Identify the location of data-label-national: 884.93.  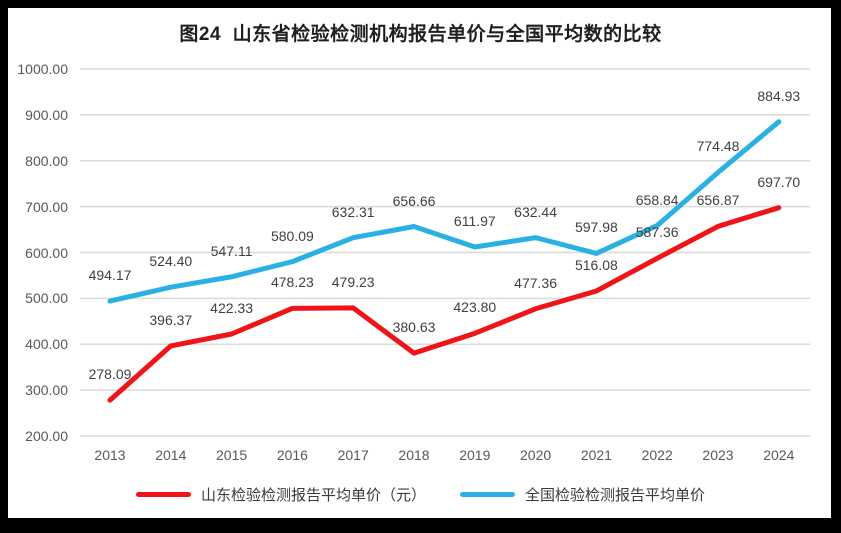
(779, 95).